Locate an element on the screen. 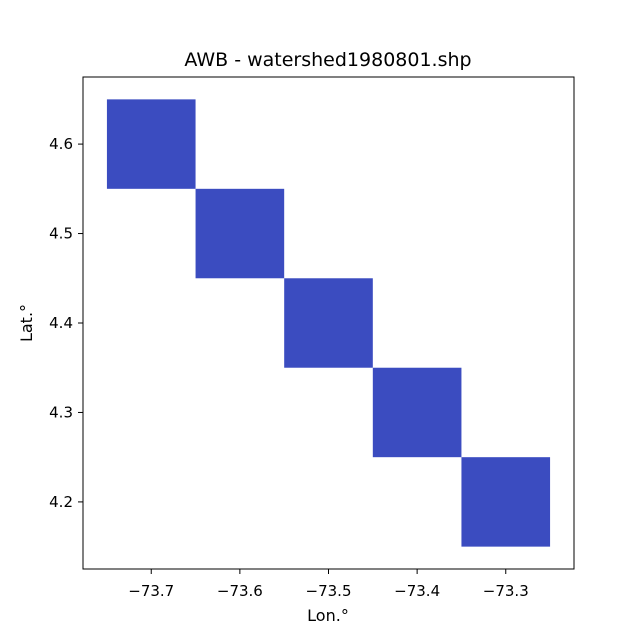 The image size is (640, 644). x-axis-label: Lon.° is located at coordinates (328, 615).